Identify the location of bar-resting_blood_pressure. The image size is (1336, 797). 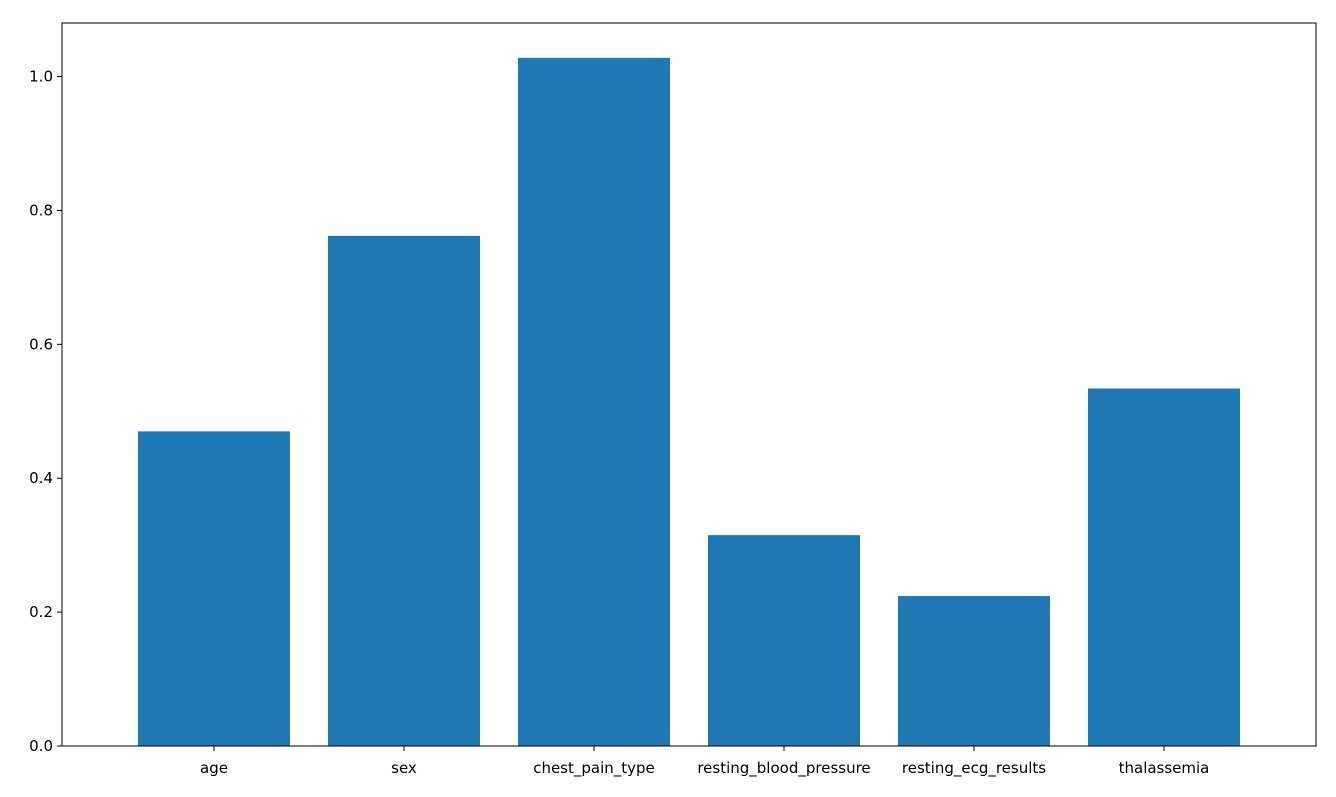
(784, 641).